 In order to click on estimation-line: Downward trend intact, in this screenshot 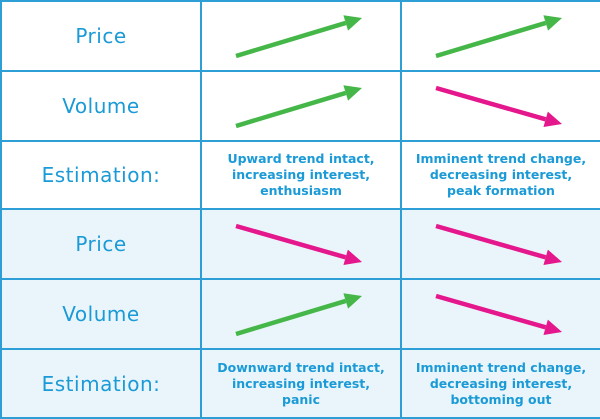, I will do `click(301, 367)`.